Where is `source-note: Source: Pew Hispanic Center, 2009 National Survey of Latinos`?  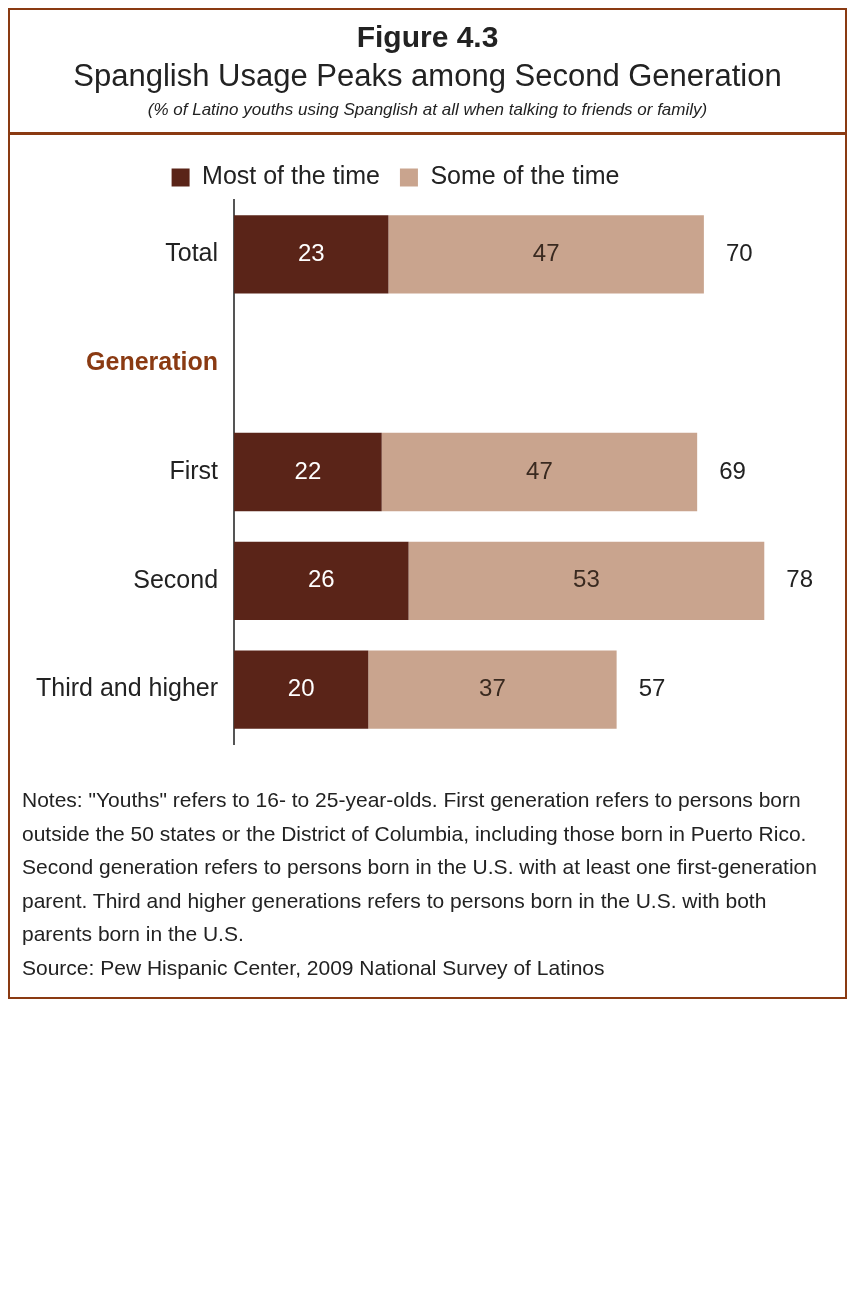 source-note: Source: Pew Hispanic Center, 2009 National Survey of Latinos is located at coordinates (314, 967).